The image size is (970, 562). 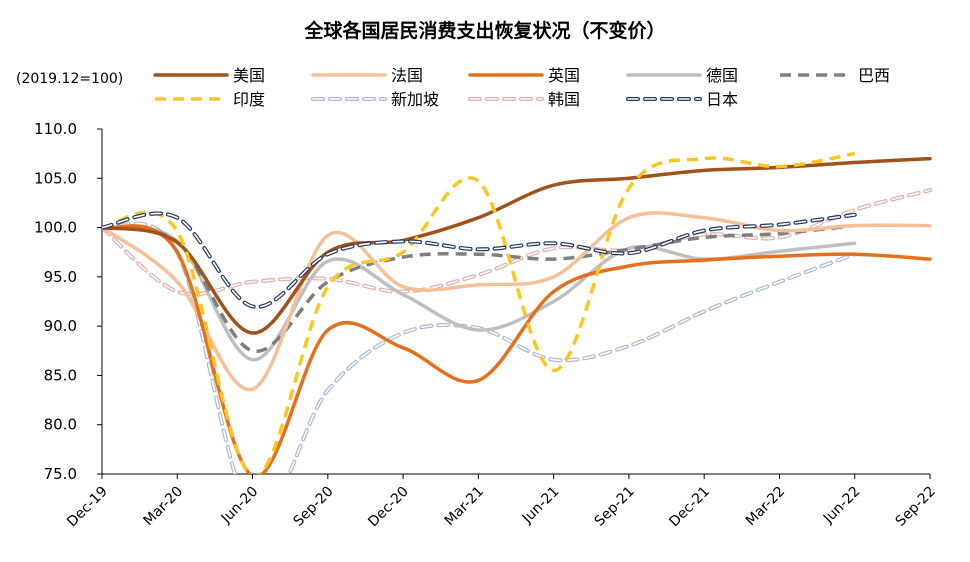 What do you see at coordinates (69, 79) in the screenshot?
I see `unit-note: (2019.12=100)` at bounding box center [69, 79].